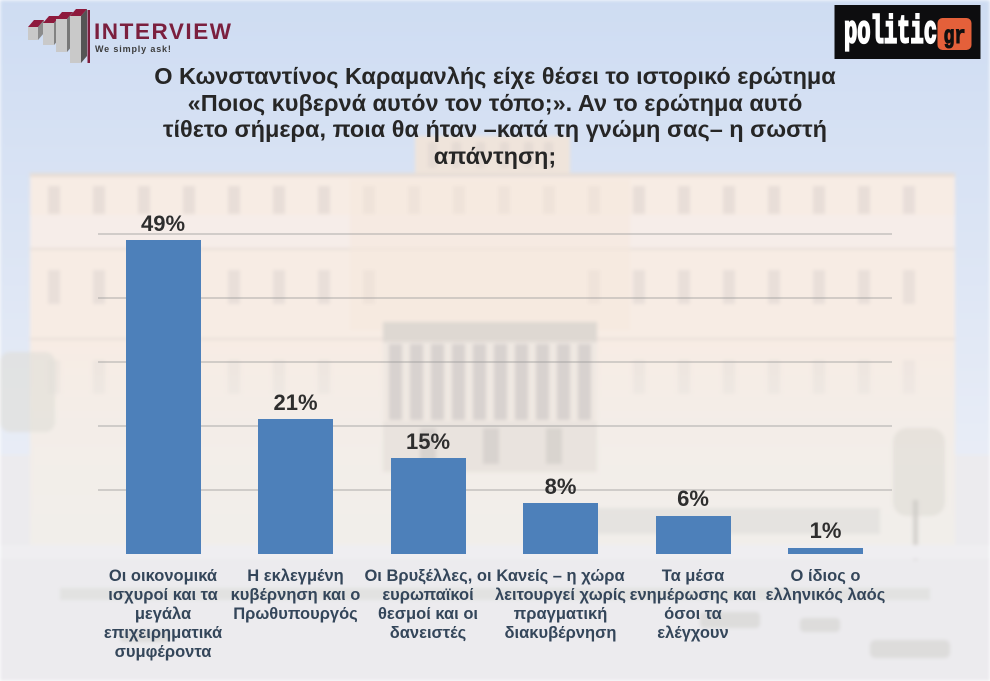 This screenshot has width=990, height=681. I want to click on svg-text: politic, so click(890, 33).